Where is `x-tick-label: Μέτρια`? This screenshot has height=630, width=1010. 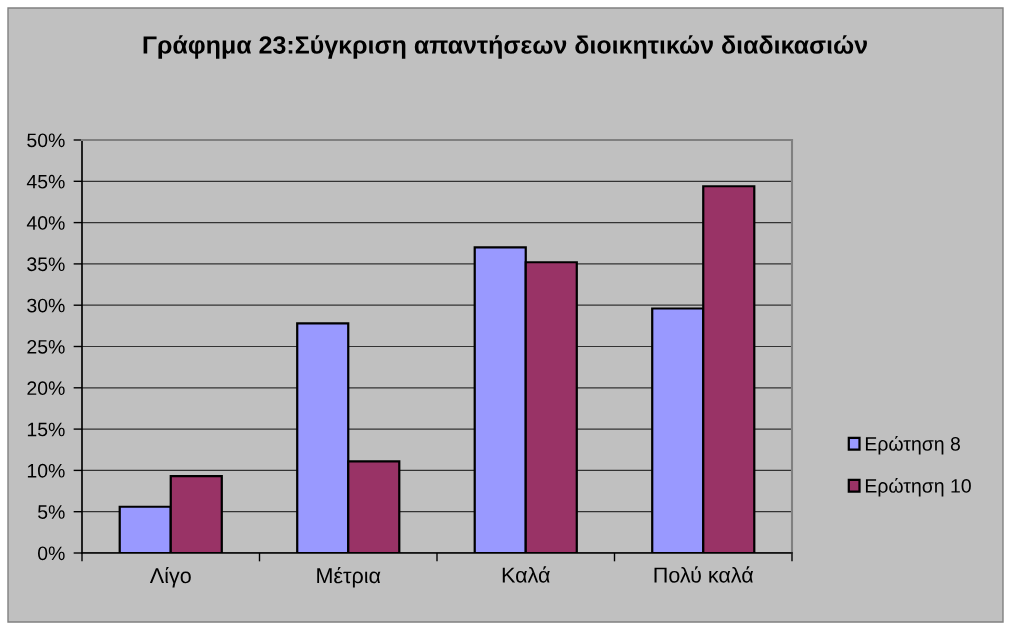 x-tick-label: Μέτρια is located at coordinates (349, 577).